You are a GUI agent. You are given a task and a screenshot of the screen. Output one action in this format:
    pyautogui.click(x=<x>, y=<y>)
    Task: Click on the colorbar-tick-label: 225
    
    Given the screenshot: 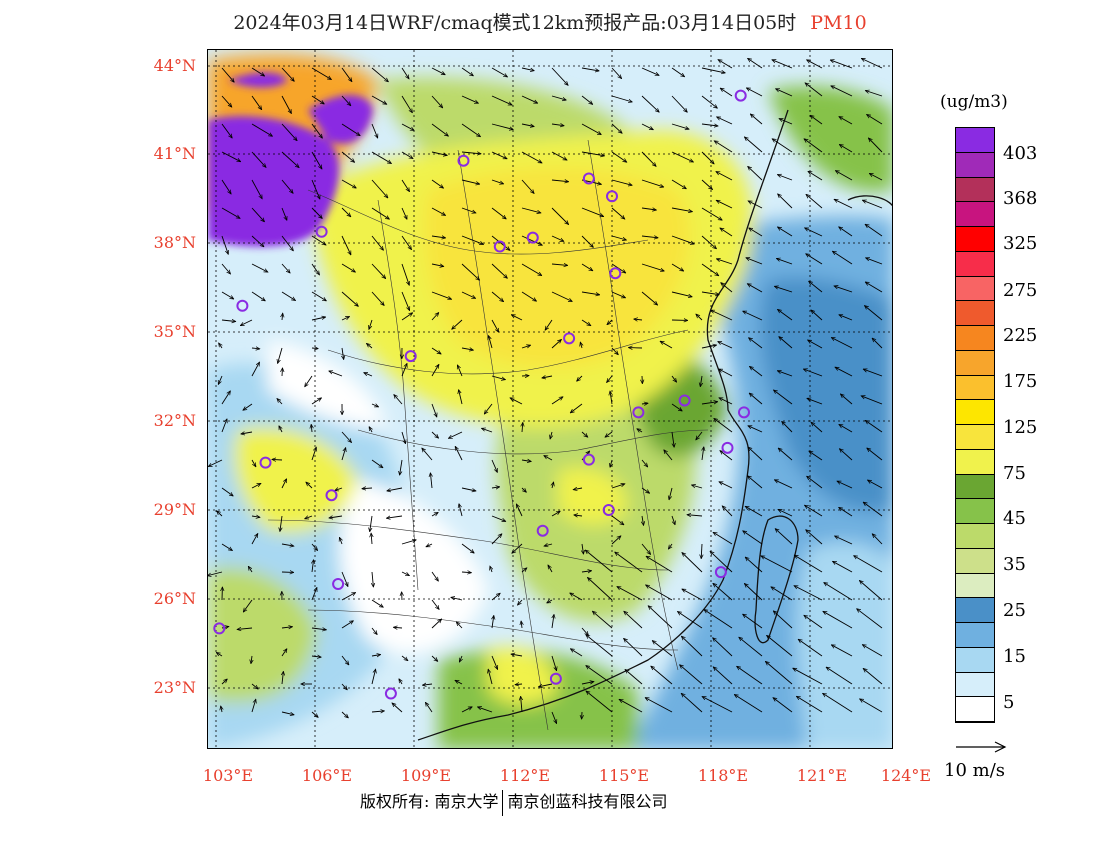 What is the action you would take?
    pyautogui.click(x=1020, y=335)
    